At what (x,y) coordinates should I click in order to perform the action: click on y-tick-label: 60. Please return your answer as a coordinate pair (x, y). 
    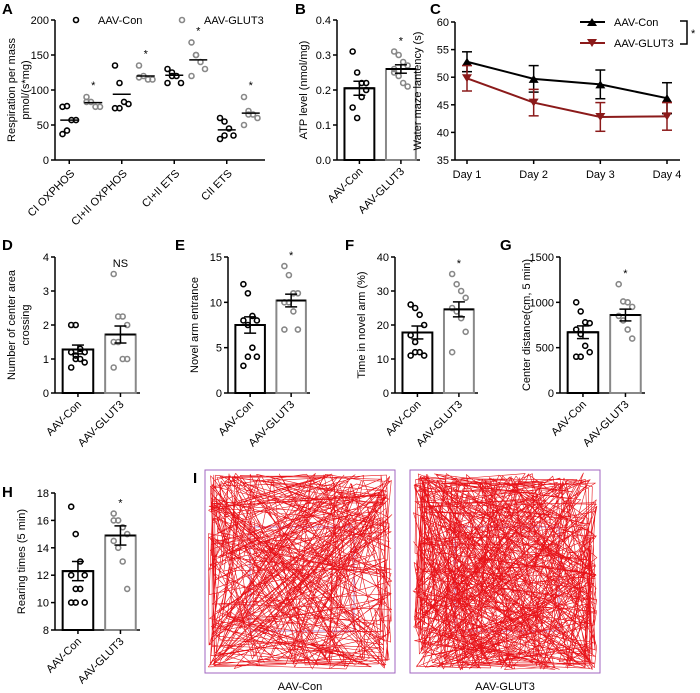
    Looking at the image, I should click on (443, 23).